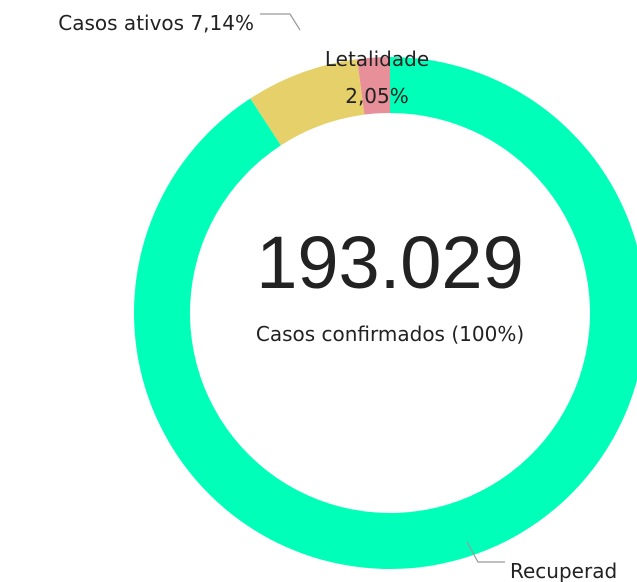  I want to click on center-value: 193.029, so click(390, 262).